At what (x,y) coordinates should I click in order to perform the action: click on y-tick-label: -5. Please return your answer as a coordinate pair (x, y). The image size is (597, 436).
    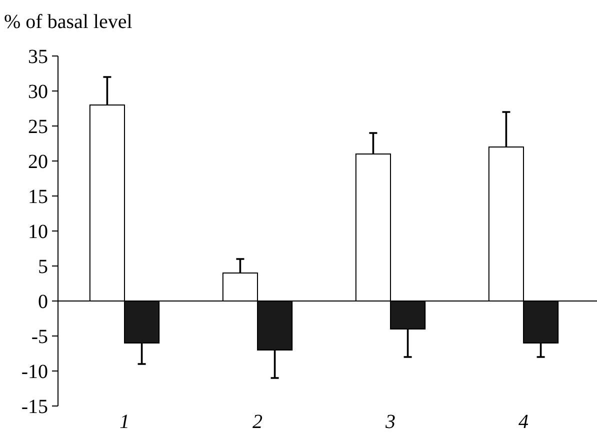
    Looking at the image, I should click on (39, 337).